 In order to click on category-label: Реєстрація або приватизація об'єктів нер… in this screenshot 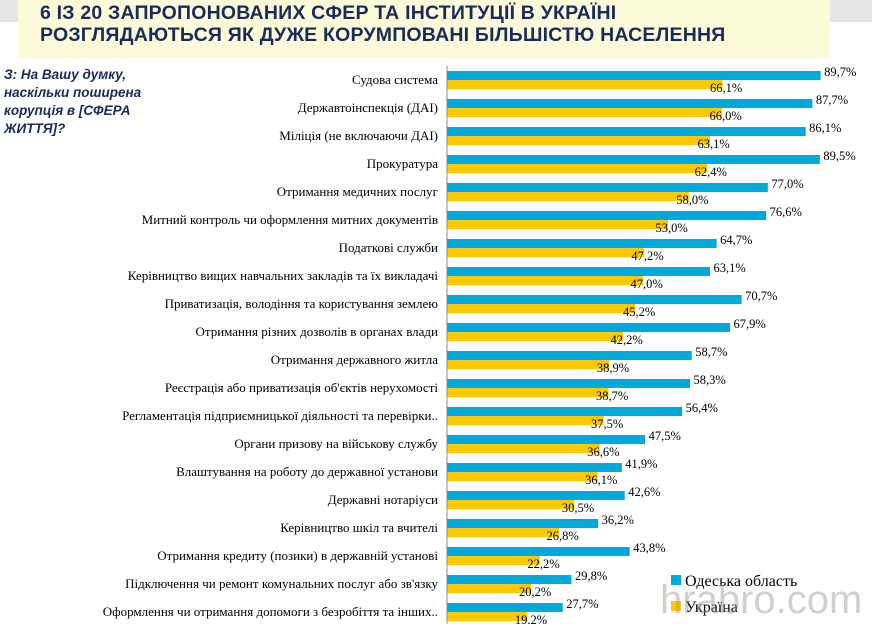, I will do `click(302, 387)`.